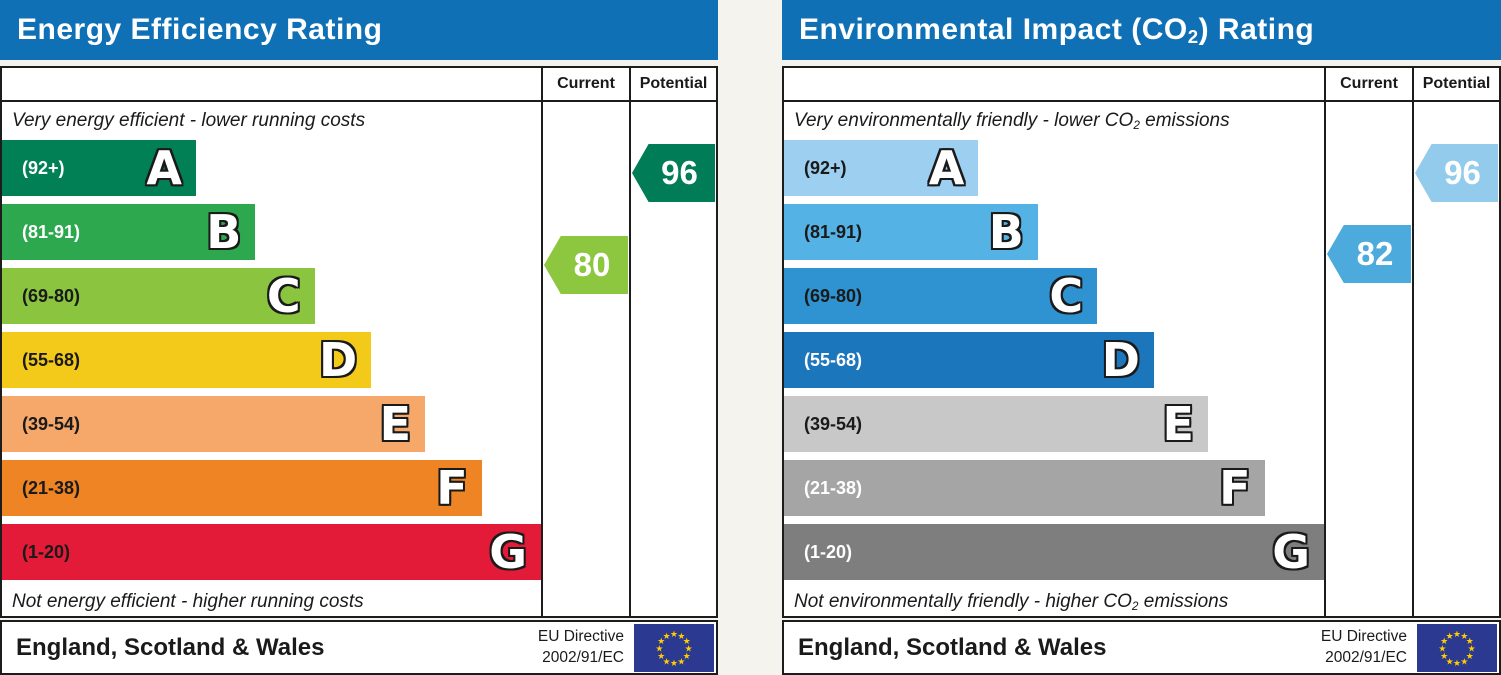  I want to click on band-b-bar: (81-91) B, so click(129, 232).